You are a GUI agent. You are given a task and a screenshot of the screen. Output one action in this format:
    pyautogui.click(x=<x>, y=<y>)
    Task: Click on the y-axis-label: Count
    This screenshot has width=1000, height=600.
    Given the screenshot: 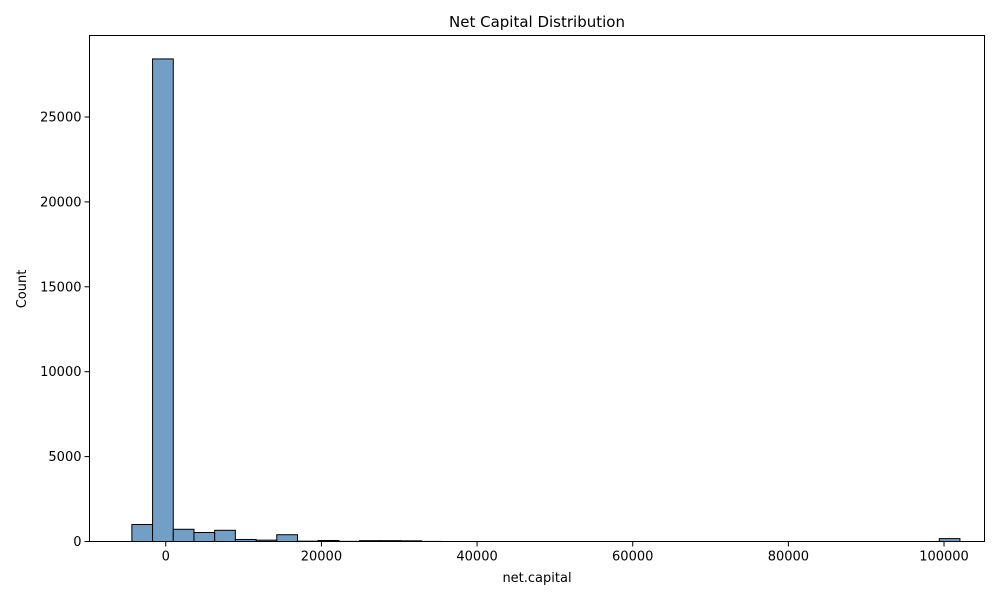 What is the action you would take?
    pyautogui.click(x=22, y=289)
    